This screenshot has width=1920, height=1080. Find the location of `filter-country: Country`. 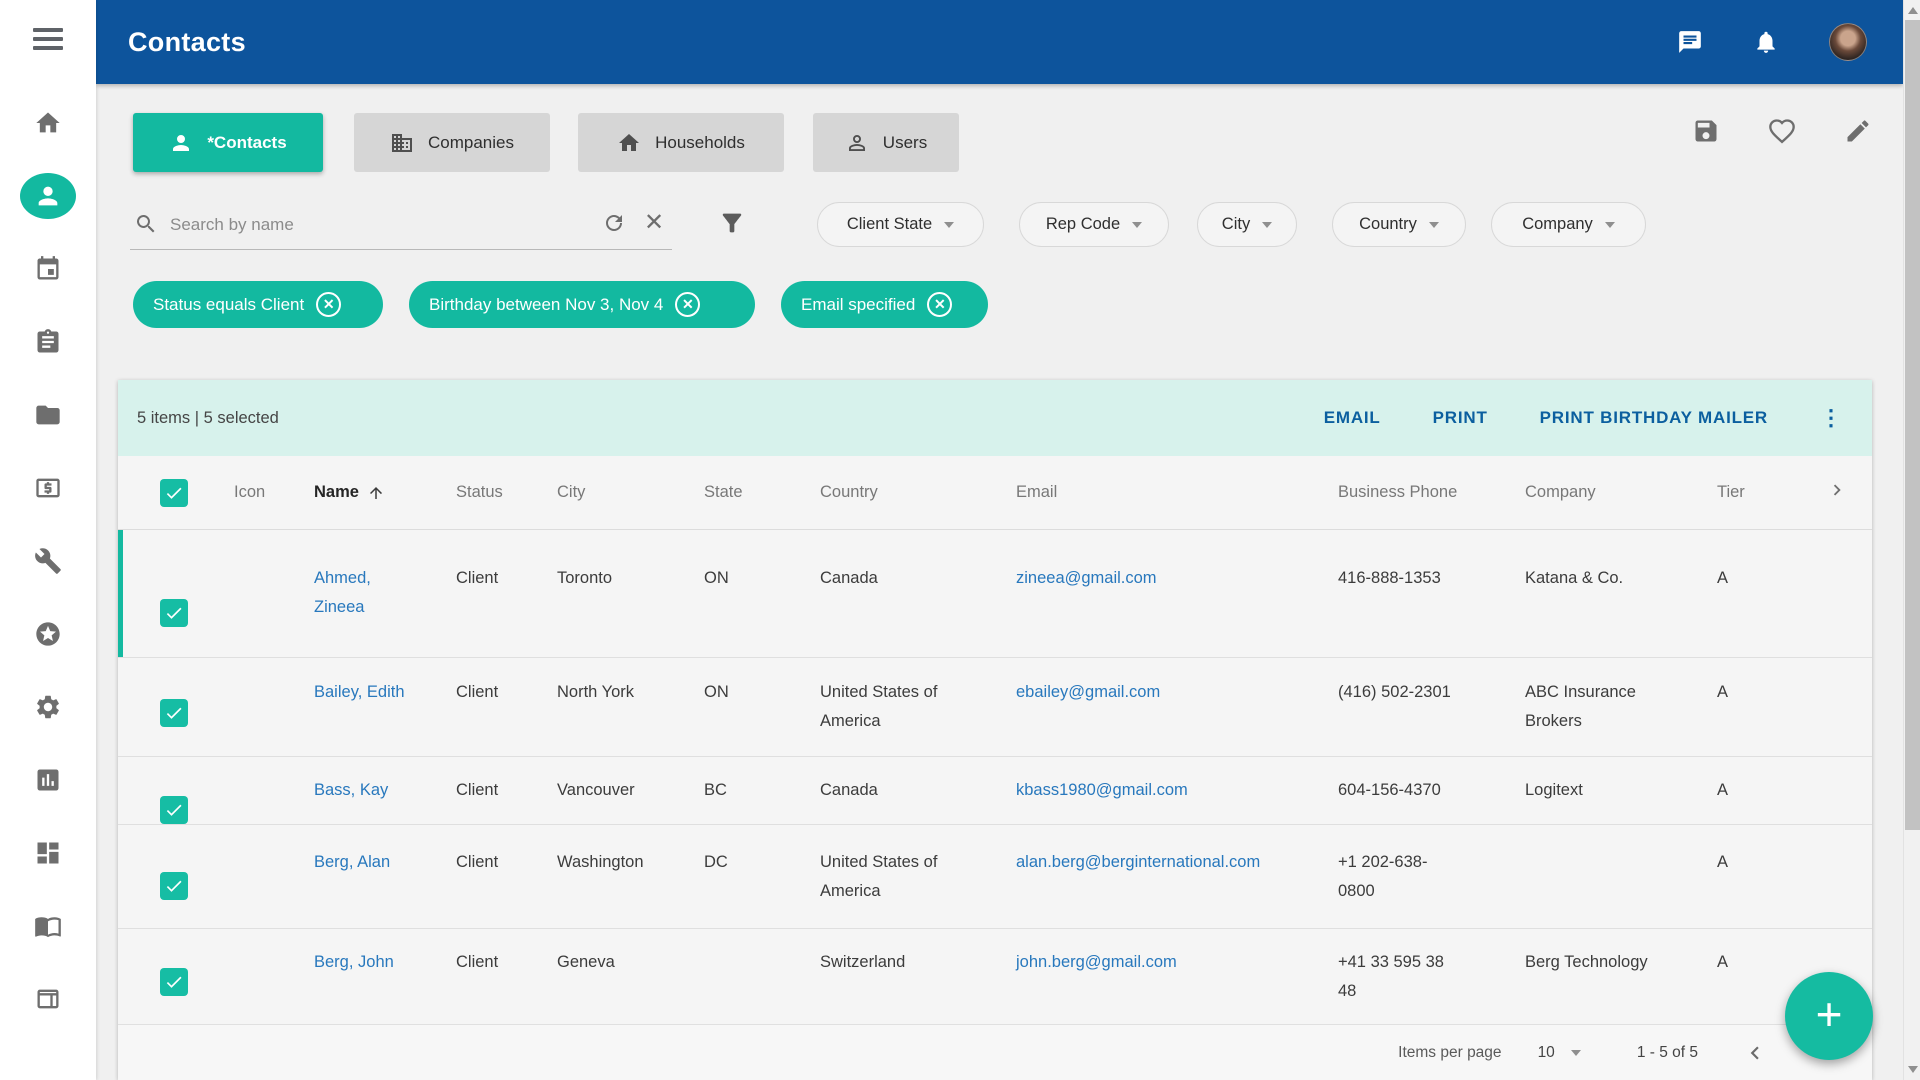

filter-country: Country is located at coordinates (1399, 224).